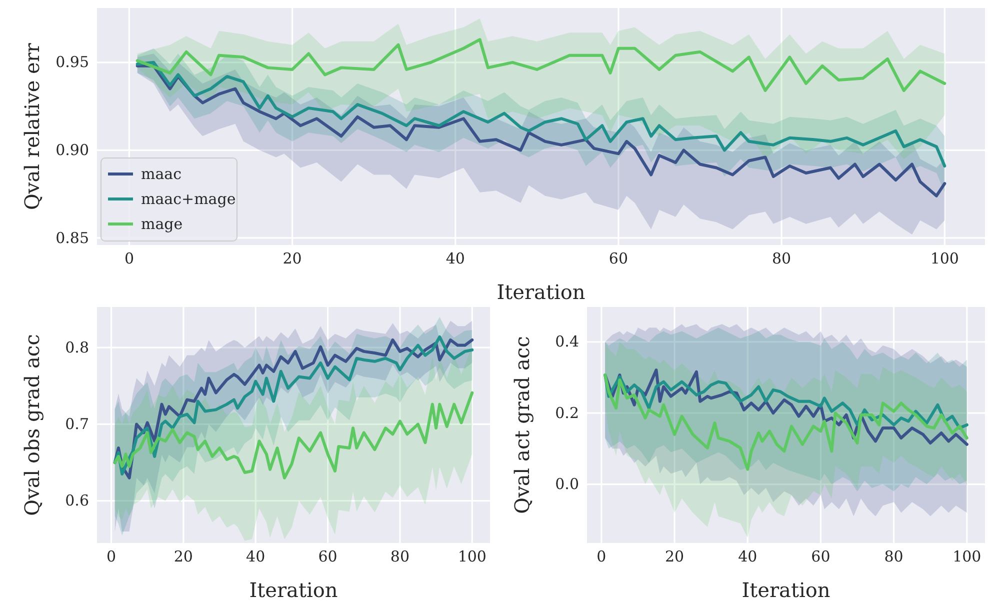  What do you see at coordinates (567, 341) in the screenshot?
I see `y-tick-label: 0.4` at bounding box center [567, 341].